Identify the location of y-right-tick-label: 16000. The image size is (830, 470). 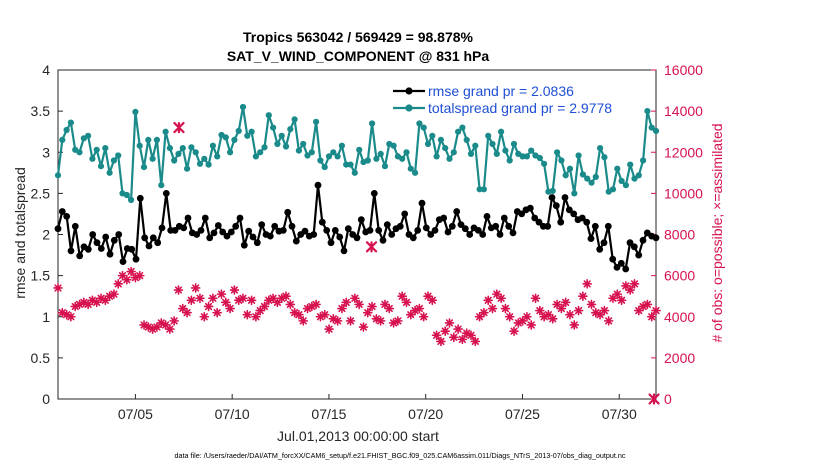
(683, 70).